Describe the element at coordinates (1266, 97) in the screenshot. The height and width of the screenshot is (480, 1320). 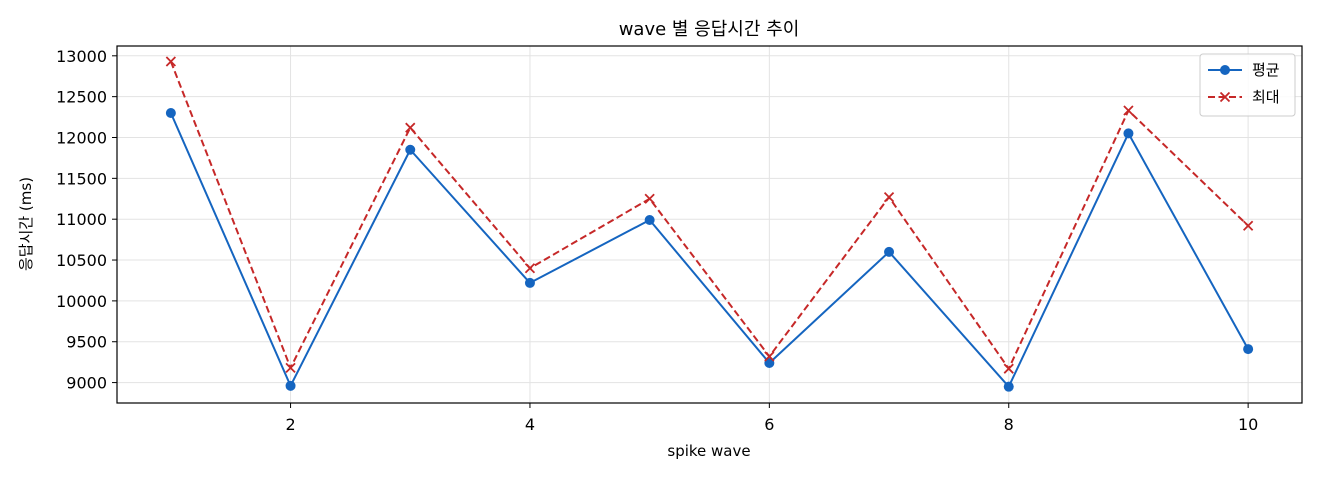
I see `legend-label: 최대` at that location.